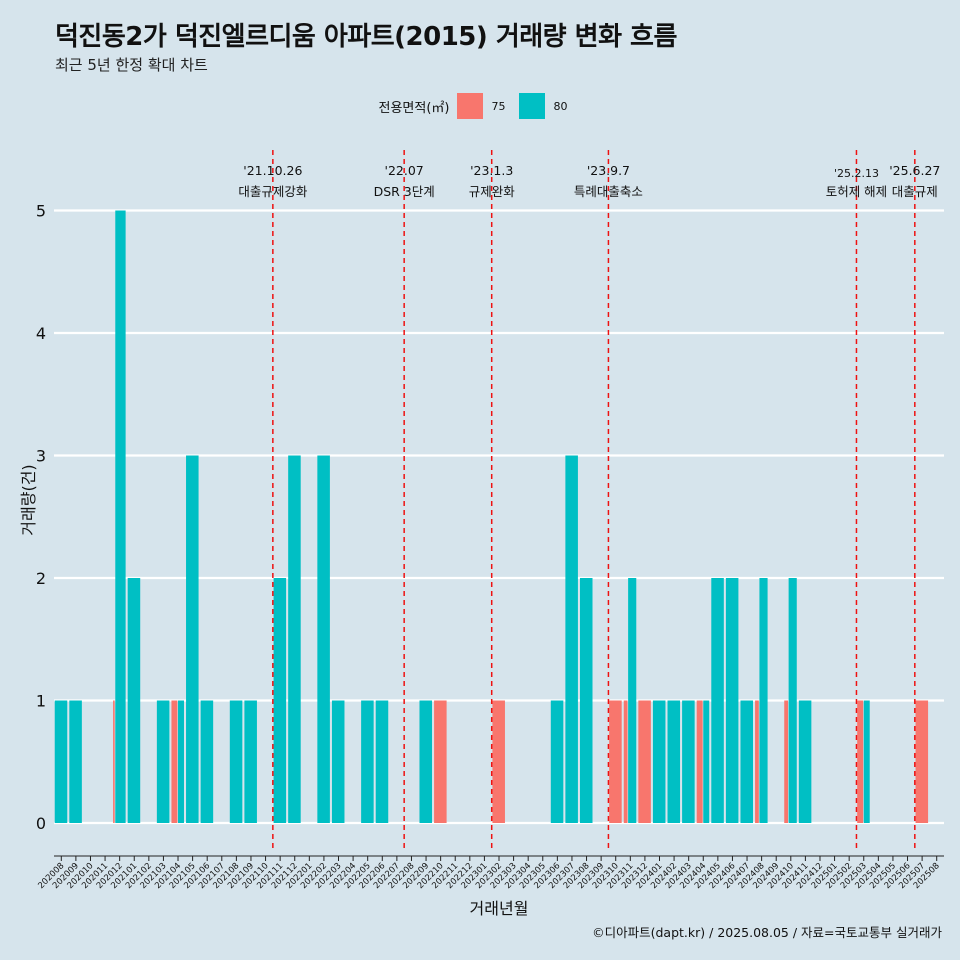 This screenshot has width=960, height=960. Describe the element at coordinates (41, 578) in the screenshot. I see `y-tick-label: 2` at that location.